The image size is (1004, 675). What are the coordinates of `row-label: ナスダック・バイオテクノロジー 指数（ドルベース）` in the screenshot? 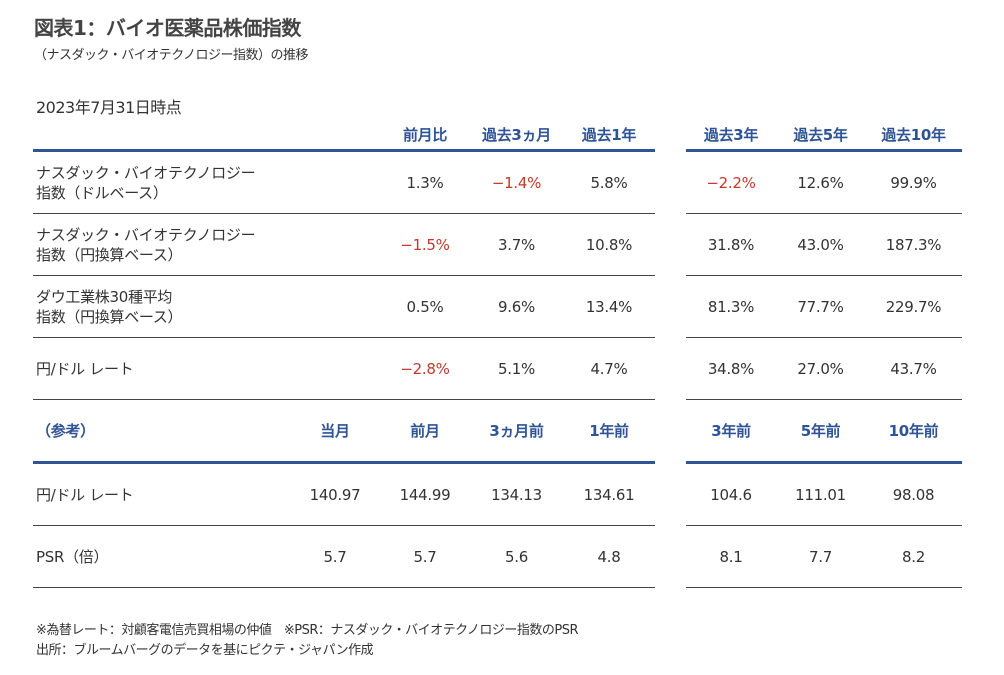 It's located at (161, 182).